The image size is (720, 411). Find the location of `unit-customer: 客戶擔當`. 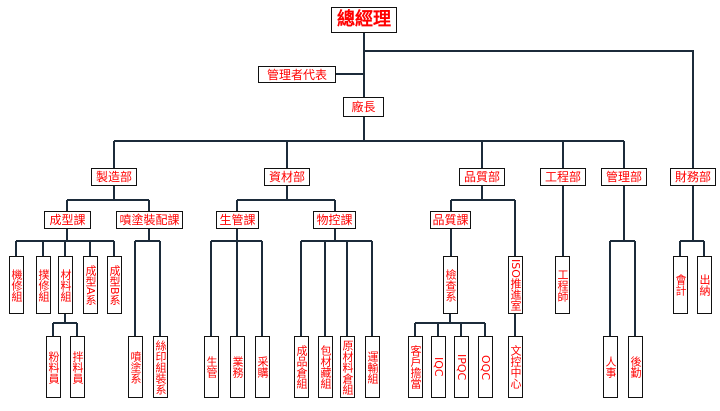

unit-customer: 客戶擔當 is located at coordinates (415, 367).